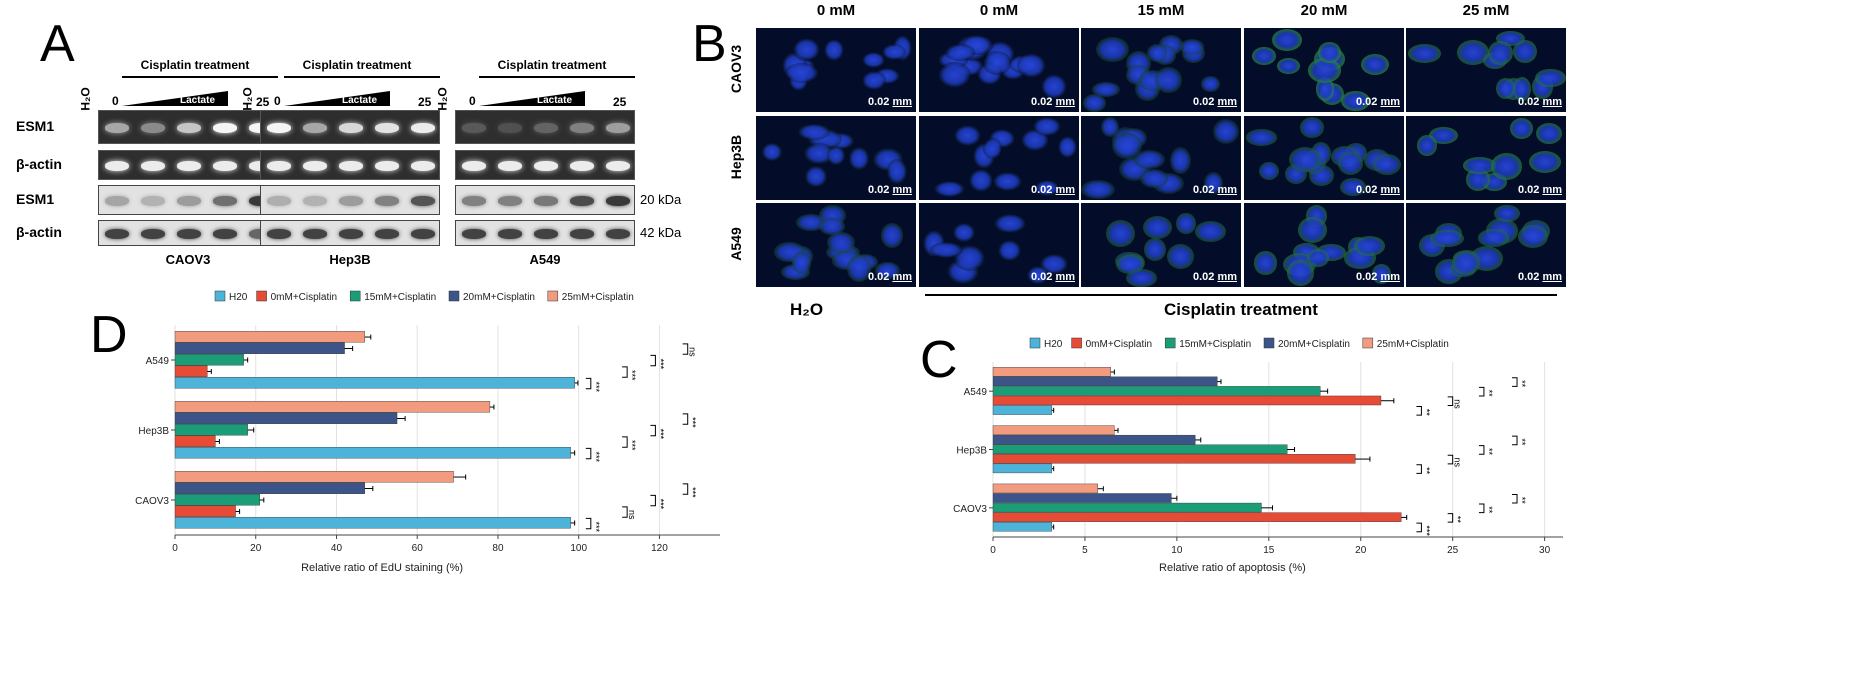  What do you see at coordinates (1053, 430) in the screenshot?
I see `bar-mM25` at bounding box center [1053, 430].